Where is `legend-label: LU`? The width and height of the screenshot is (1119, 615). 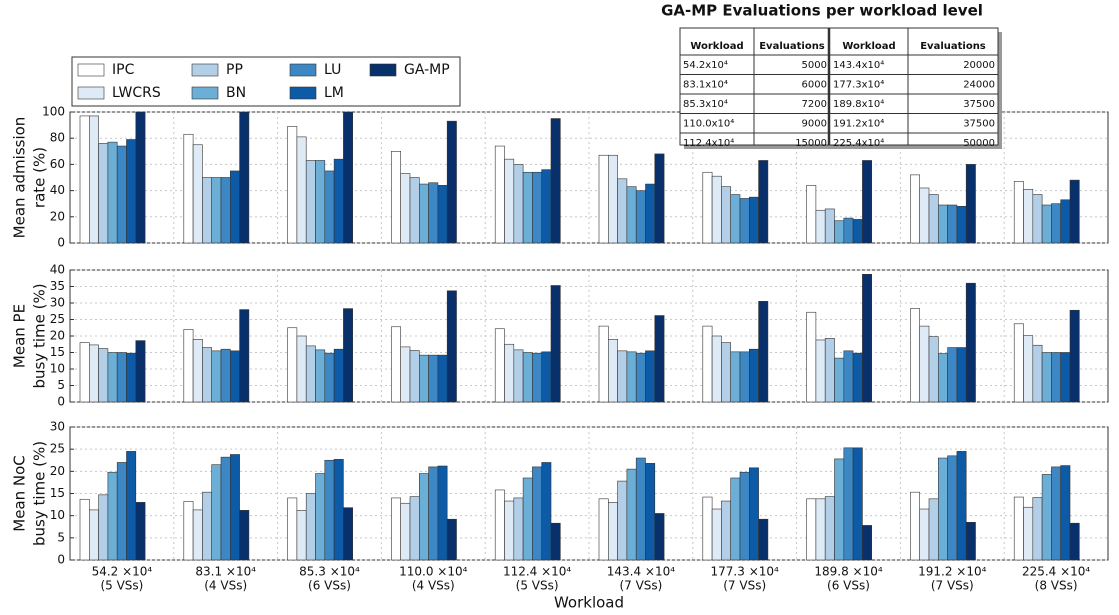 legend-label: LU is located at coordinates (332, 70).